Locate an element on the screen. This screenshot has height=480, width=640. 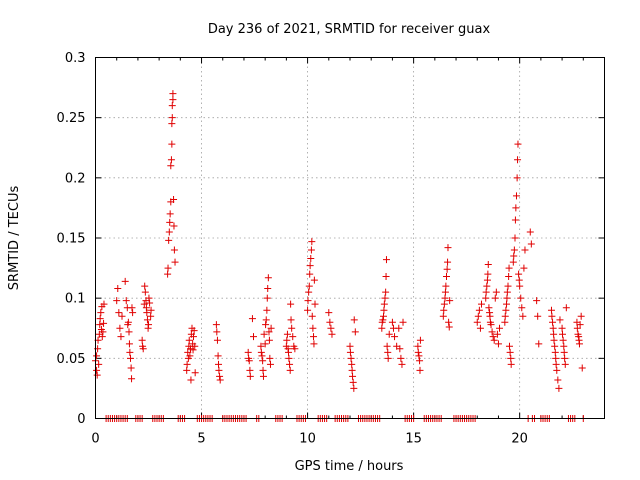
y-tick-label: 0.15 is located at coordinates (71, 239).